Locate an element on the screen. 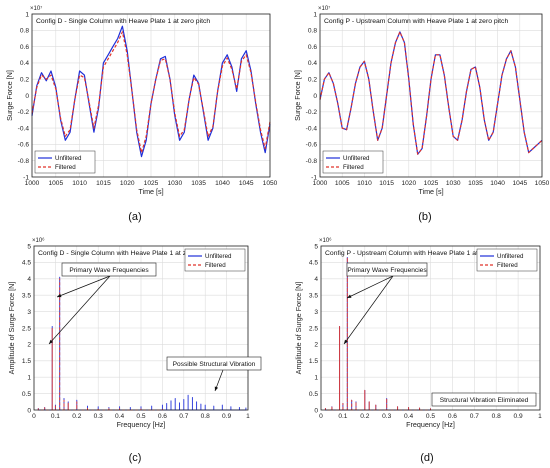  series-line-filtered is located at coordinates (431, 93).